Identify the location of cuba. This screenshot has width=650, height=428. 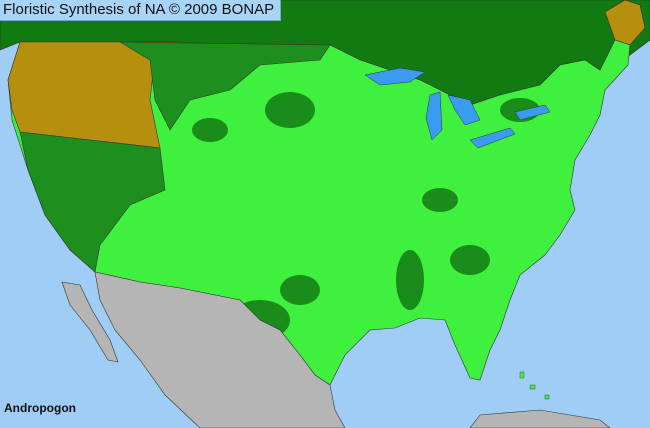
(540, 418).